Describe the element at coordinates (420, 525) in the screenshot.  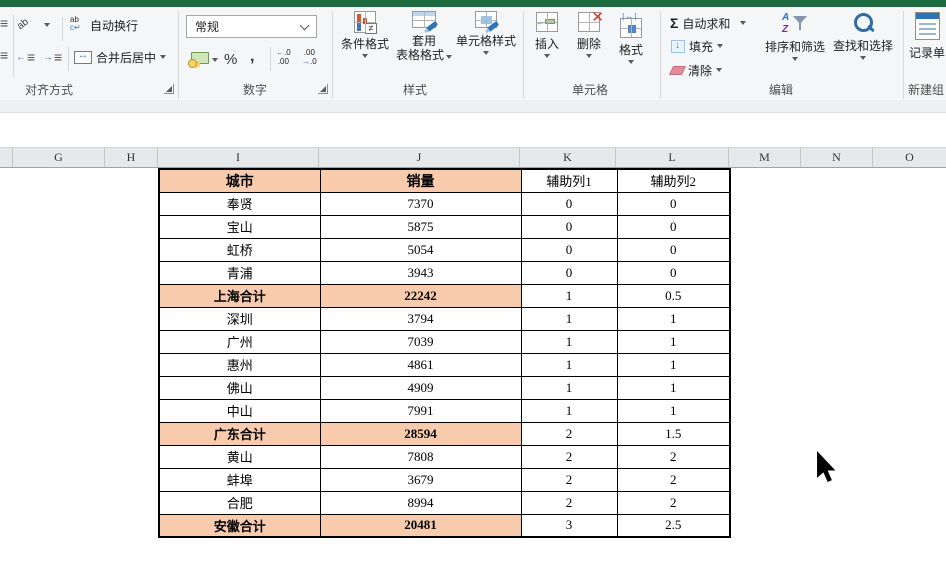
I see `table-cell: 20481` at that location.